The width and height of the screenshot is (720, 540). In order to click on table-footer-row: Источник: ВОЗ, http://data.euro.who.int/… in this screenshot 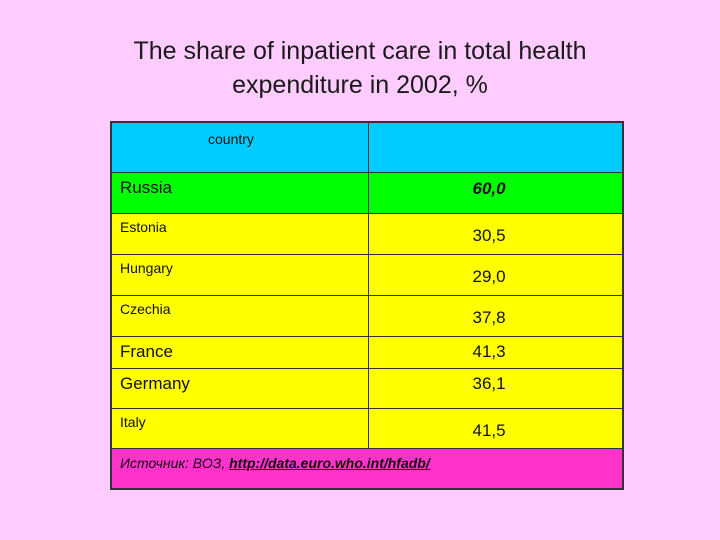, I will do `click(367, 469)`.